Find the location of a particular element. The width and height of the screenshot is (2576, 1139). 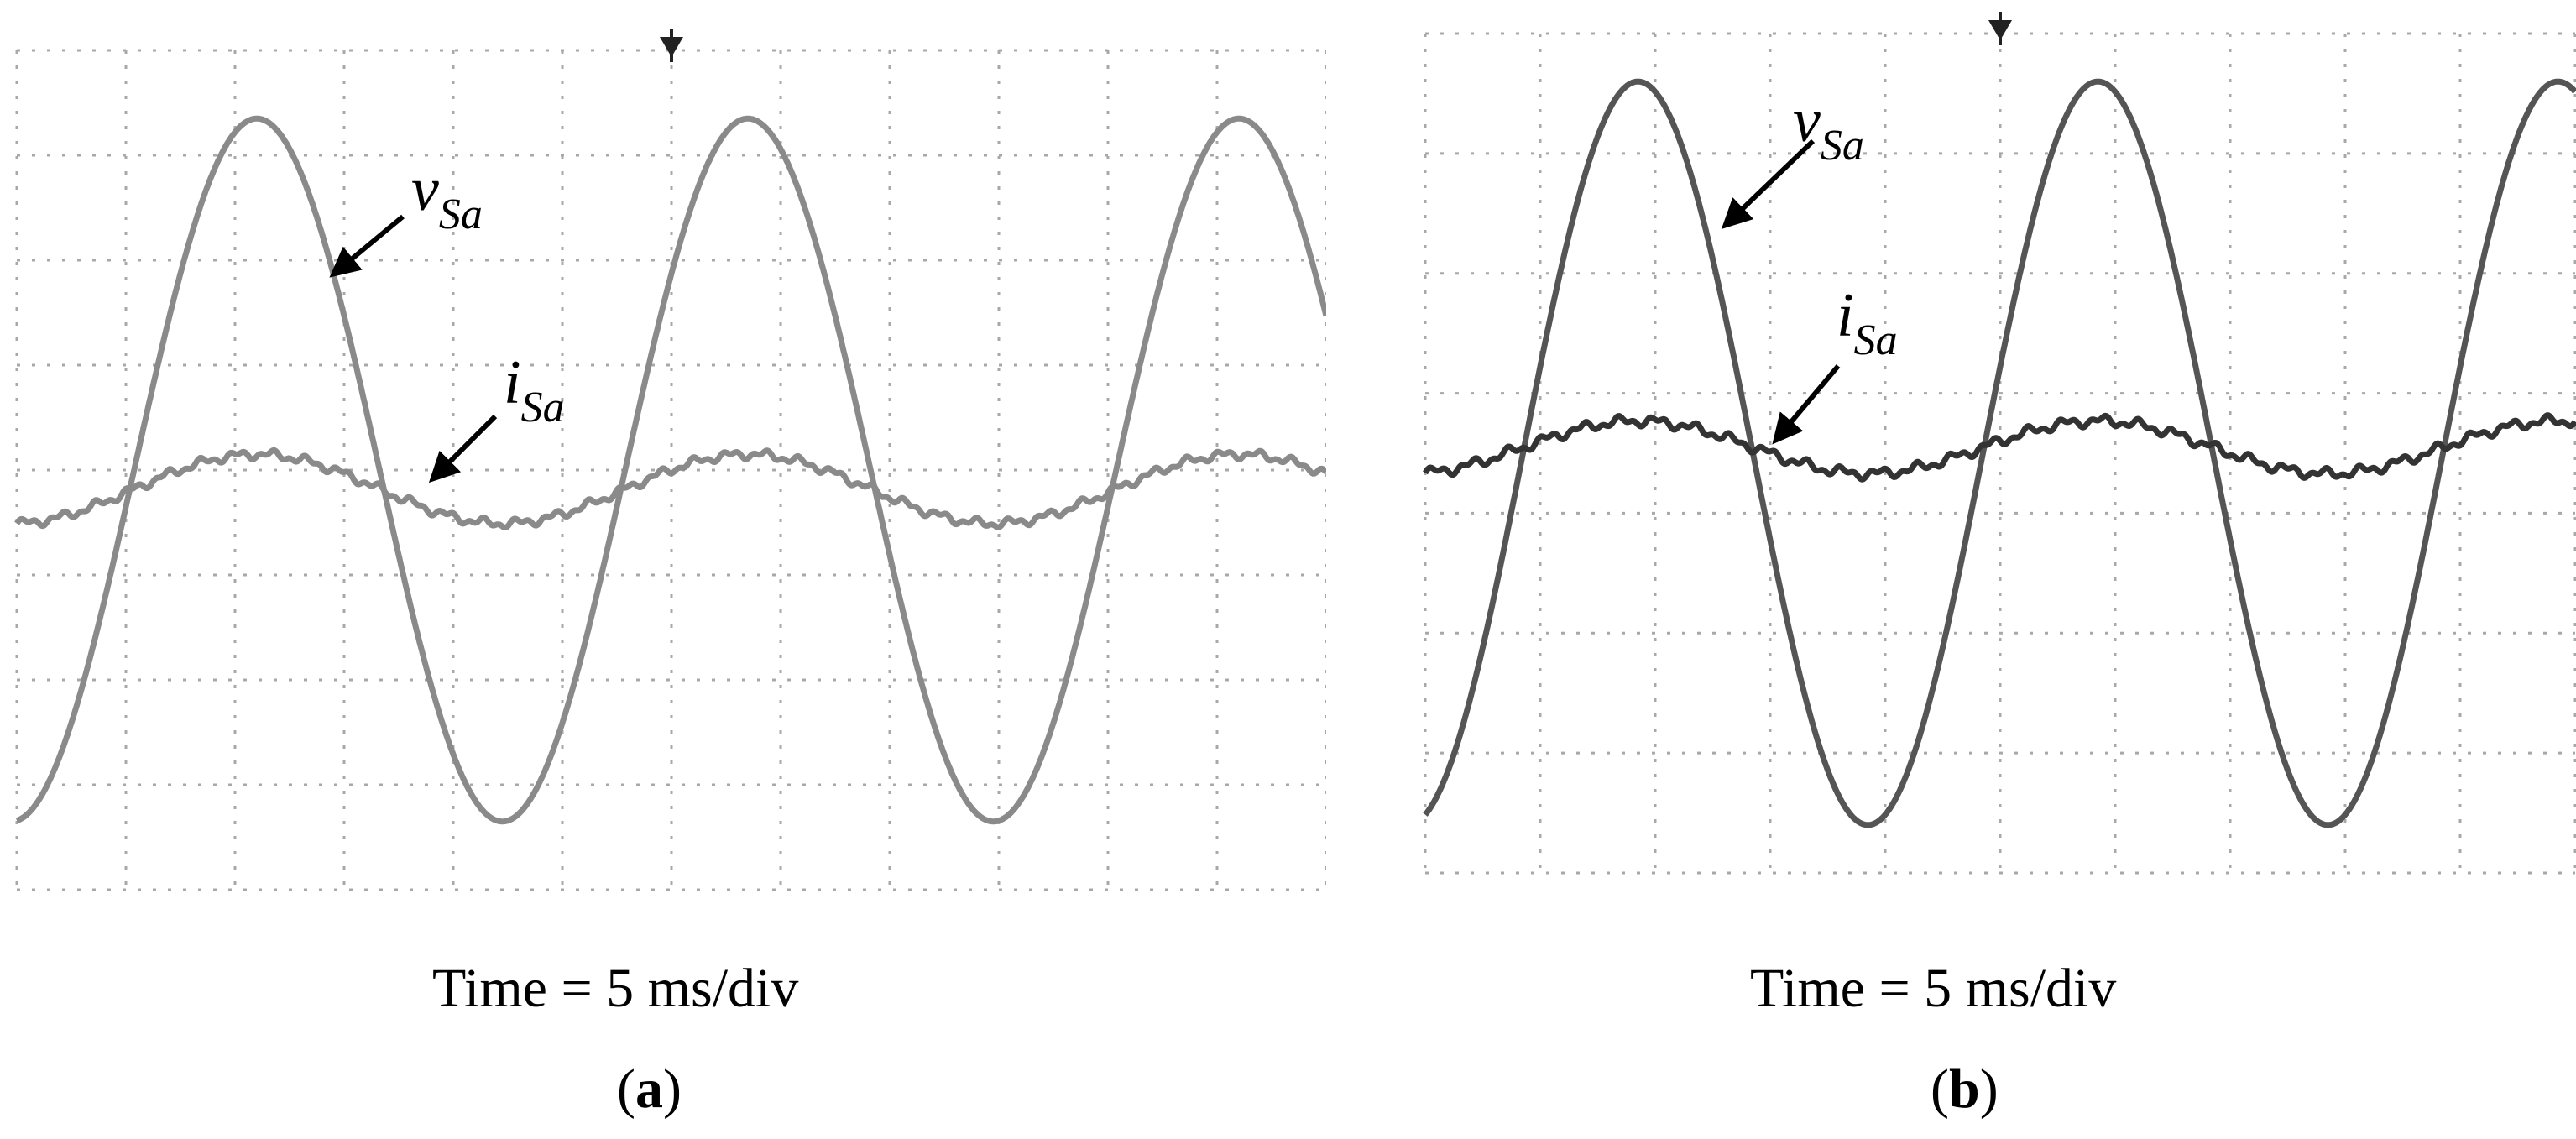

panel-label-a: (a) is located at coordinates (649, 1089).